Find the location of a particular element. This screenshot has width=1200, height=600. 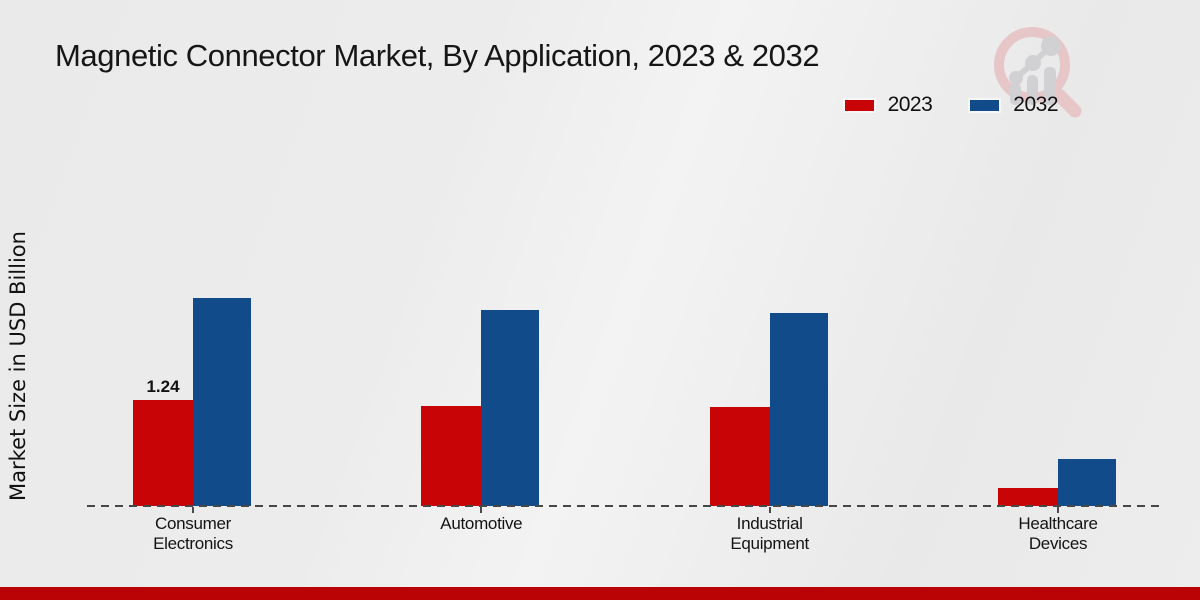

footer-accent-bar is located at coordinates (600, 593).